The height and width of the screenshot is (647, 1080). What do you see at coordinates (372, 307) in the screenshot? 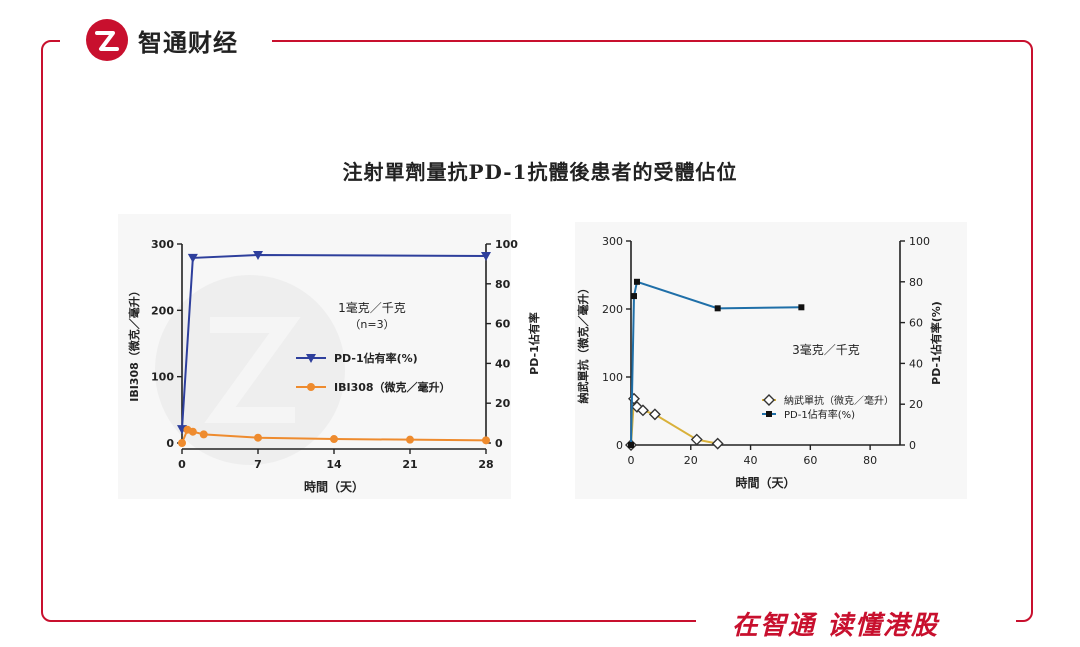
I see `chart-annotation: 1毫克／千克` at bounding box center [372, 307].